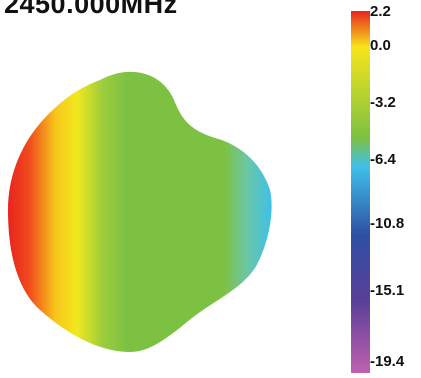  What do you see at coordinates (360, 192) in the screenshot?
I see `color-scale-bar` at bounding box center [360, 192].